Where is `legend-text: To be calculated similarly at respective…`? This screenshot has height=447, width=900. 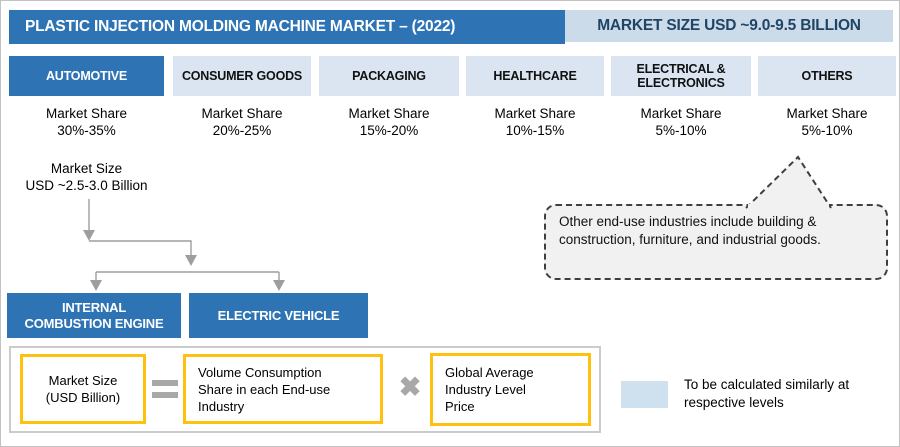
legend-text: To be calculated similarly at respective… is located at coordinates (767, 393).